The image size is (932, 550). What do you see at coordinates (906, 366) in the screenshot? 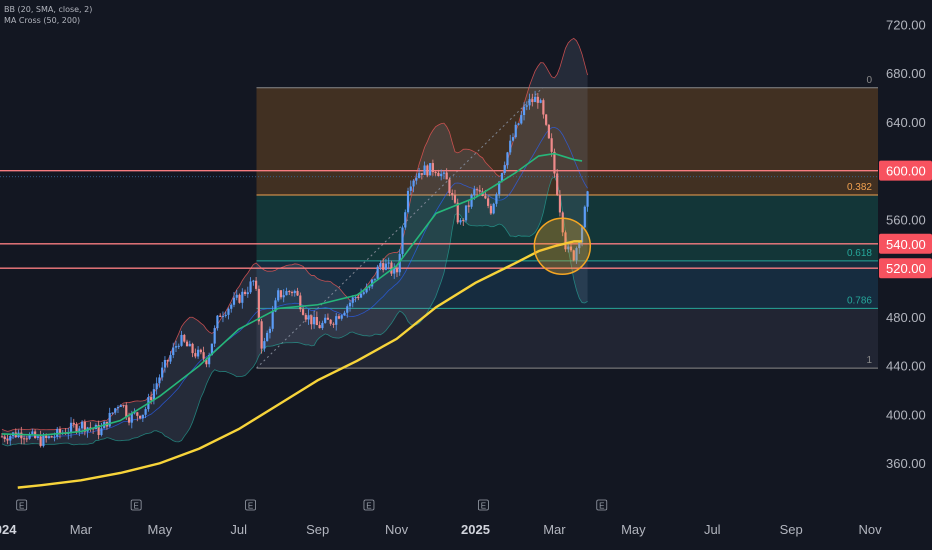
I see `price-tick-label: 440.00` at bounding box center [906, 366].